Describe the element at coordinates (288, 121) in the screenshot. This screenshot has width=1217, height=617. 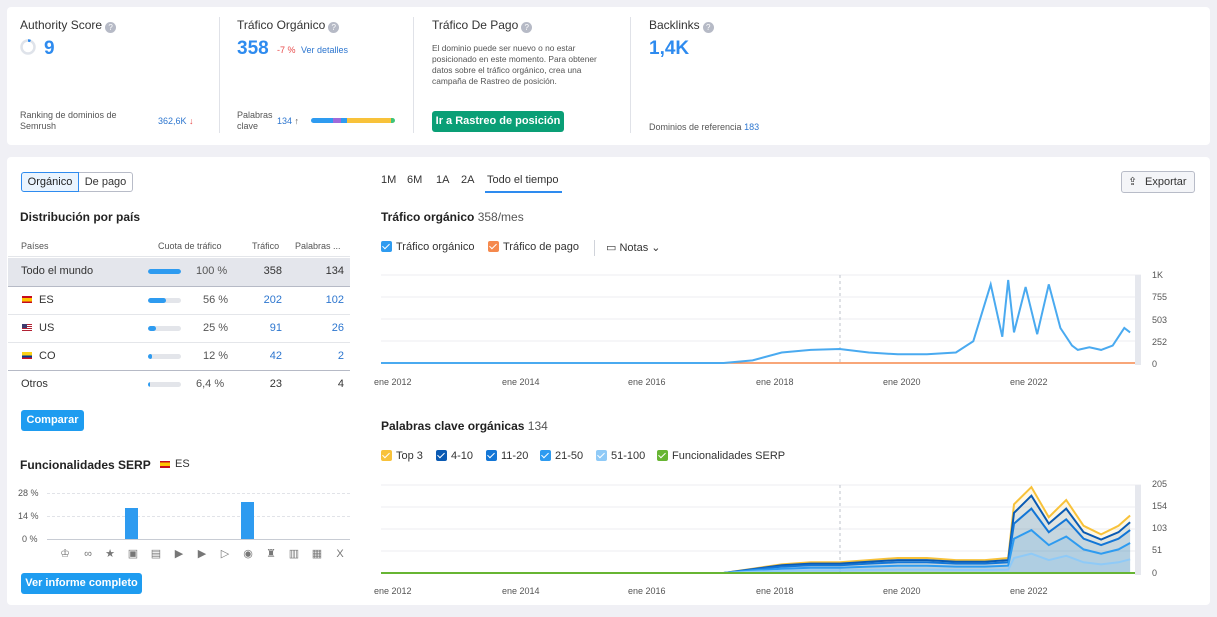
I see `keywords-value: 134 ↑` at that location.